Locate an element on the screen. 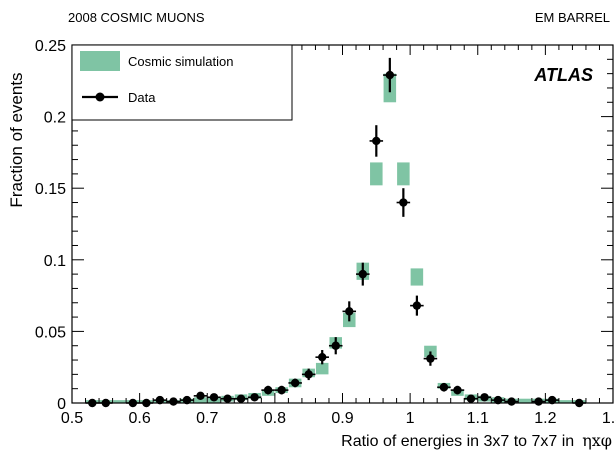  legend-data-label: Data is located at coordinates (142, 97).